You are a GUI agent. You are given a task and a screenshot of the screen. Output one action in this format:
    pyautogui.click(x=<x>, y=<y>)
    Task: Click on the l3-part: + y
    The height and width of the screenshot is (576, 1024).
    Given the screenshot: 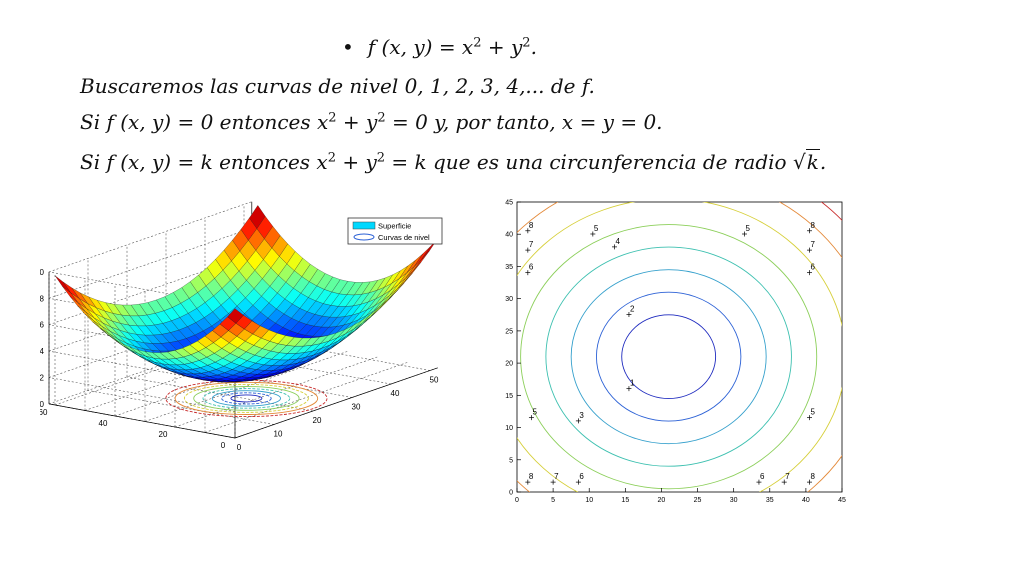 What is the action you would take?
    pyautogui.click(x=356, y=162)
    